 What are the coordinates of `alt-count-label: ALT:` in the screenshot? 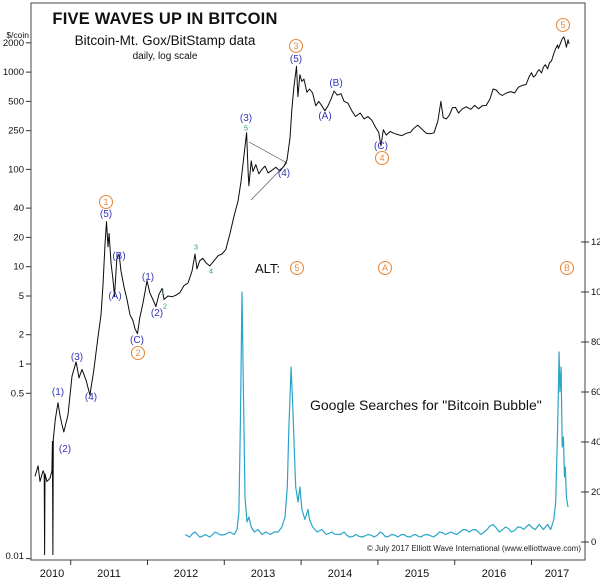 It's located at (268, 268).